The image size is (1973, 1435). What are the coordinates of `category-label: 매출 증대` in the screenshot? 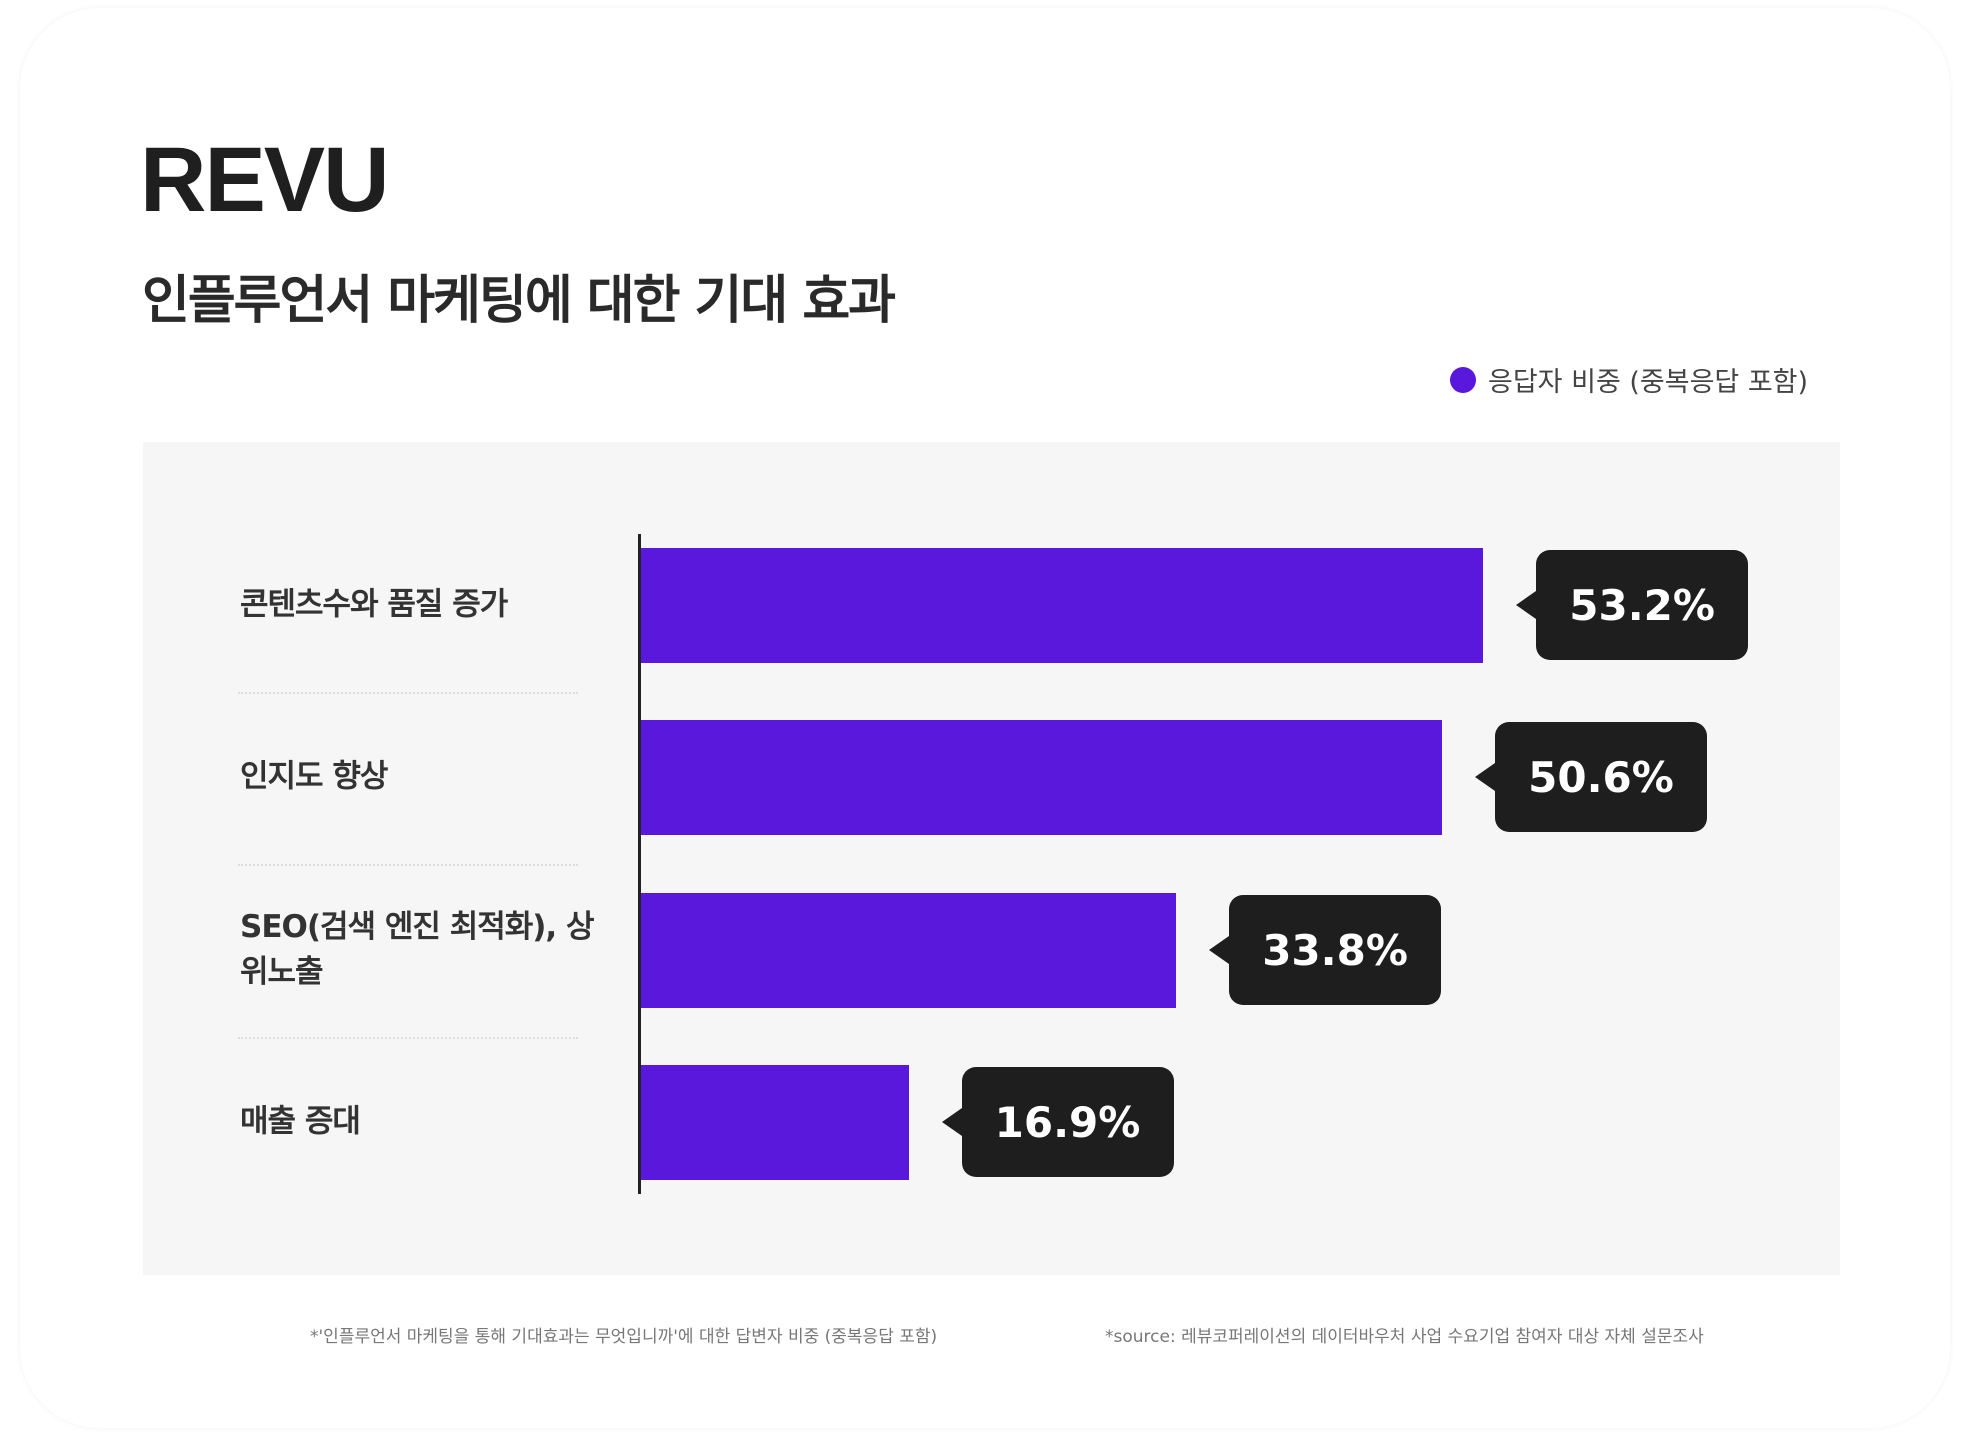 It's located at (300, 1121).